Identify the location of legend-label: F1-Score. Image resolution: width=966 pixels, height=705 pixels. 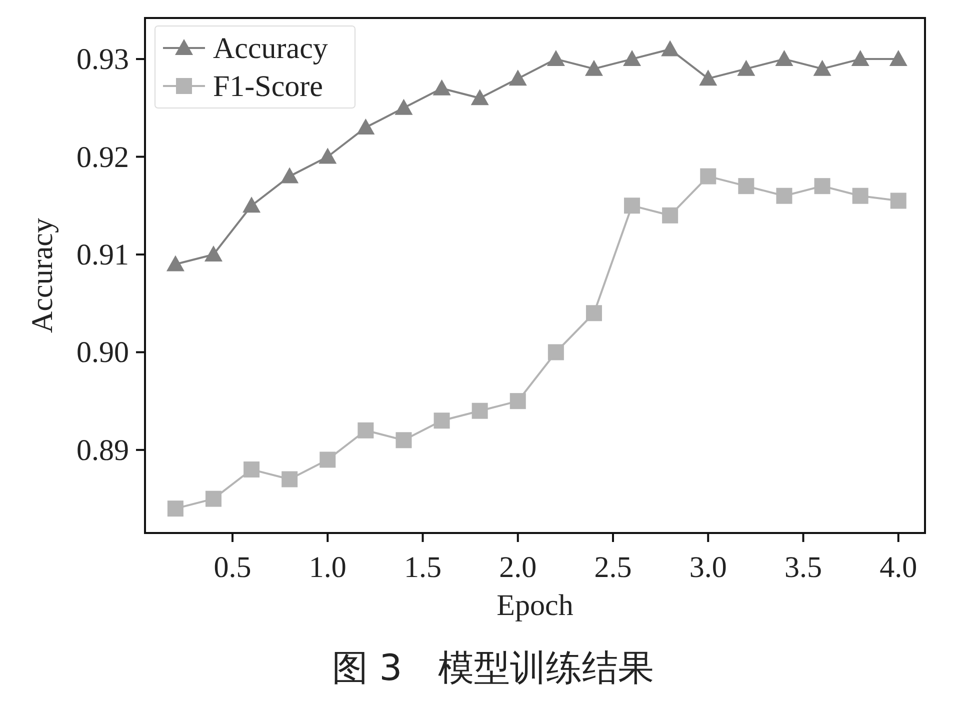
(268, 86).